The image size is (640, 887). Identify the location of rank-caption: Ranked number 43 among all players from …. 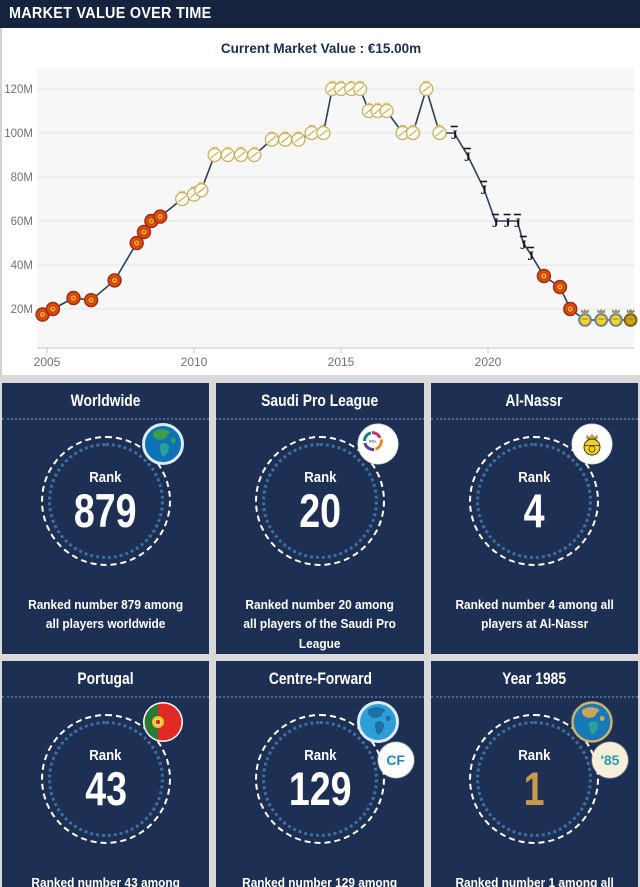
(105, 881).